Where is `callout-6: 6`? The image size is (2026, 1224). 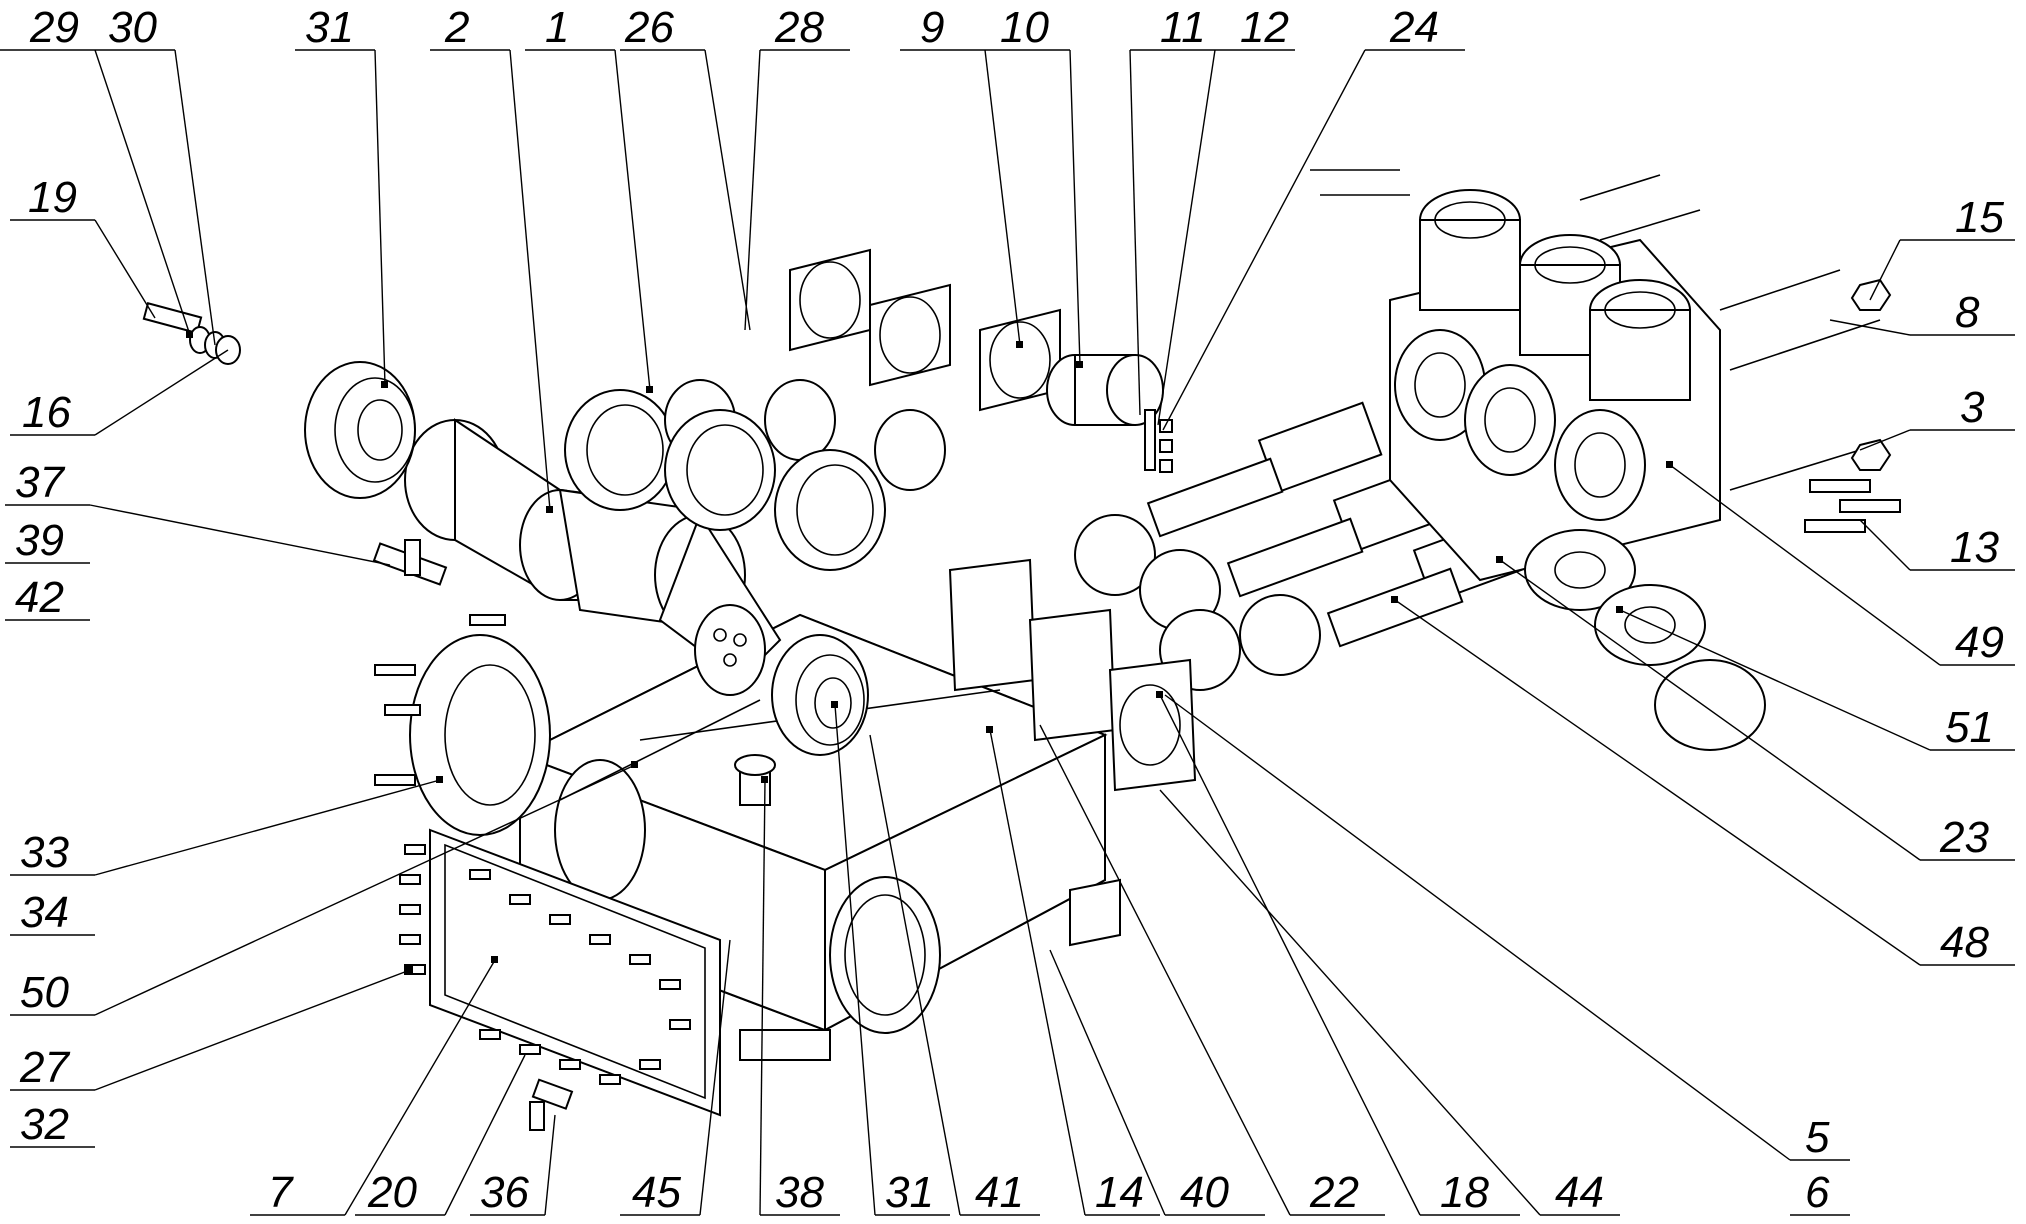
callout-6: 6 is located at coordinates (1817, 1192).